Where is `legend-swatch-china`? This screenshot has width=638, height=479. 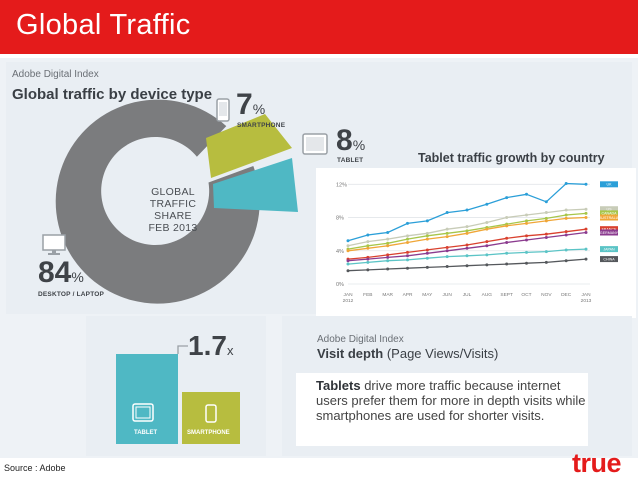
legend-swatch-china is located at coordinates (609, 259).